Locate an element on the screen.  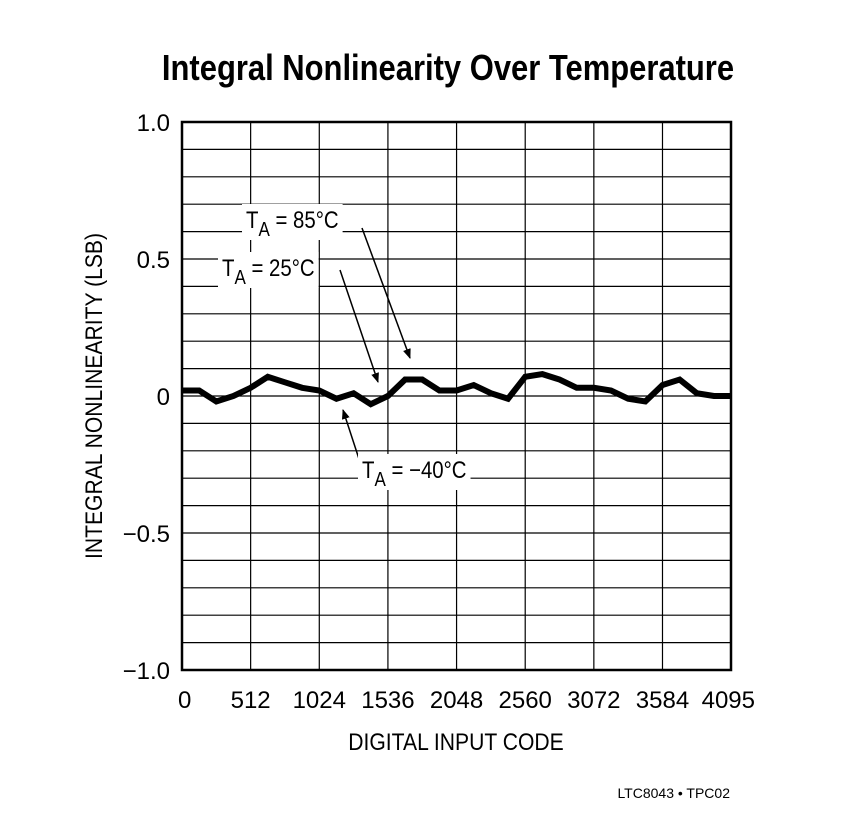
annotation-part: = 85°C is located at coordinates (304, 219).